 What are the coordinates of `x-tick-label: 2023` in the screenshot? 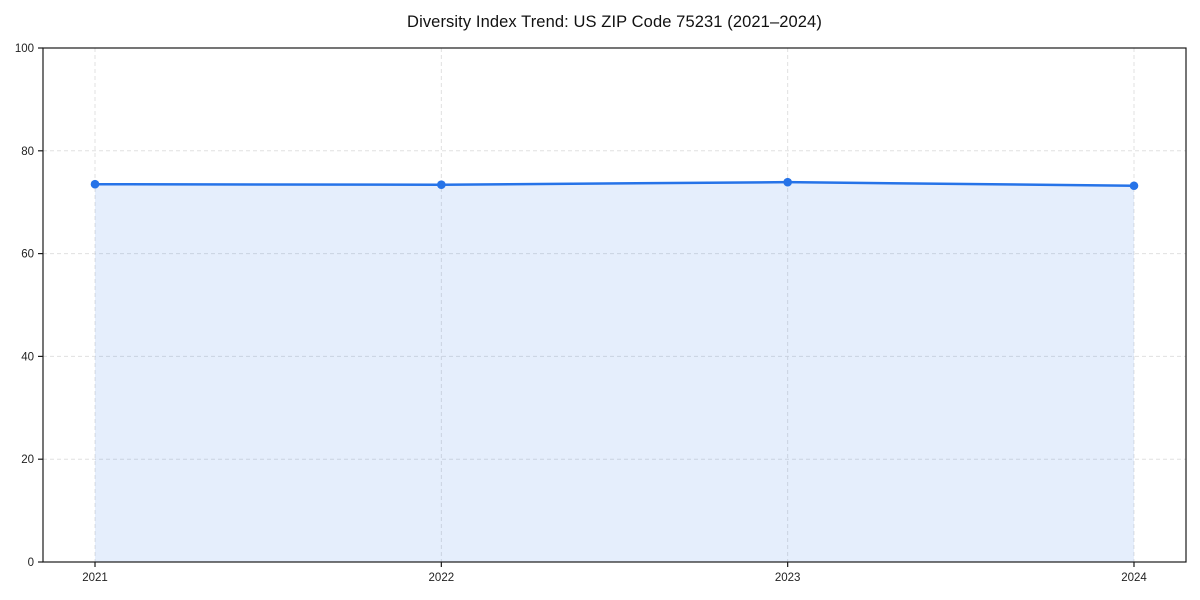 It's located at (788, 578).